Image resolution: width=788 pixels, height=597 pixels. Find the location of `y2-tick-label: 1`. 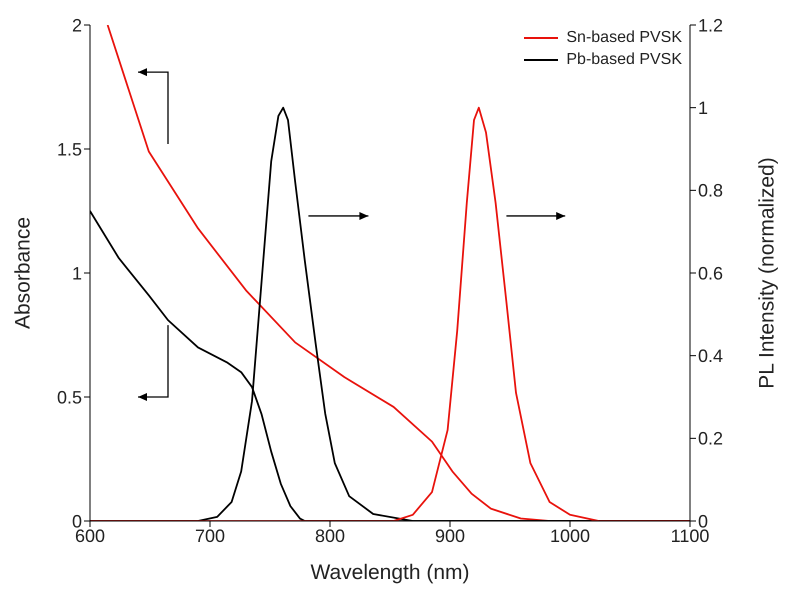

y2-tick-label: 1 is located at coordinates (703, 108).